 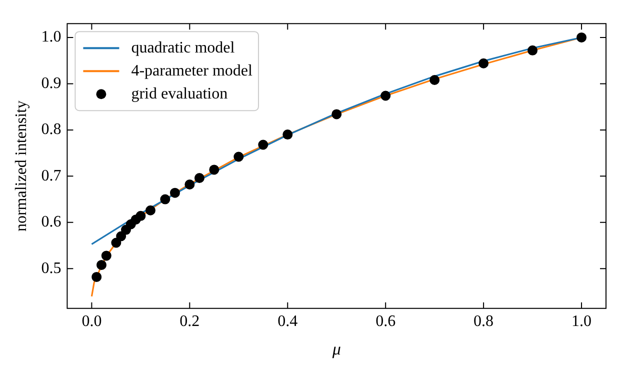 What do you see at coordinates (51, 83) in the screenshot?
I see `y-tick-label: 0.9` at bounding box center [51, 83].